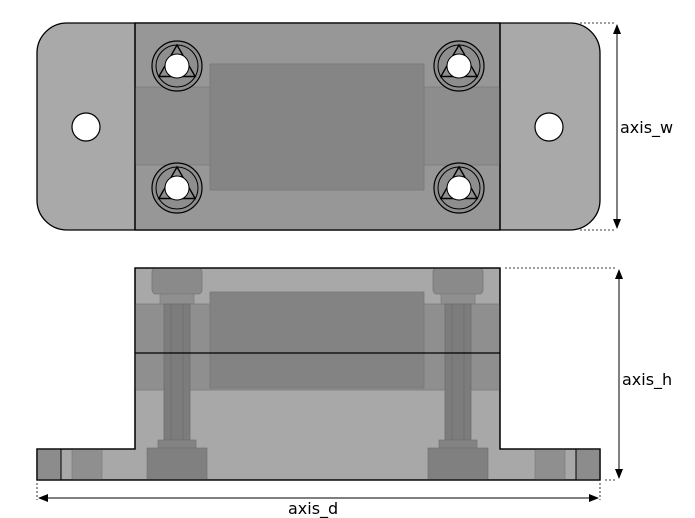 Image resolution: width=695 pixels, height=518 pixels. I want to click on front-right-hole, so click(550, 464).